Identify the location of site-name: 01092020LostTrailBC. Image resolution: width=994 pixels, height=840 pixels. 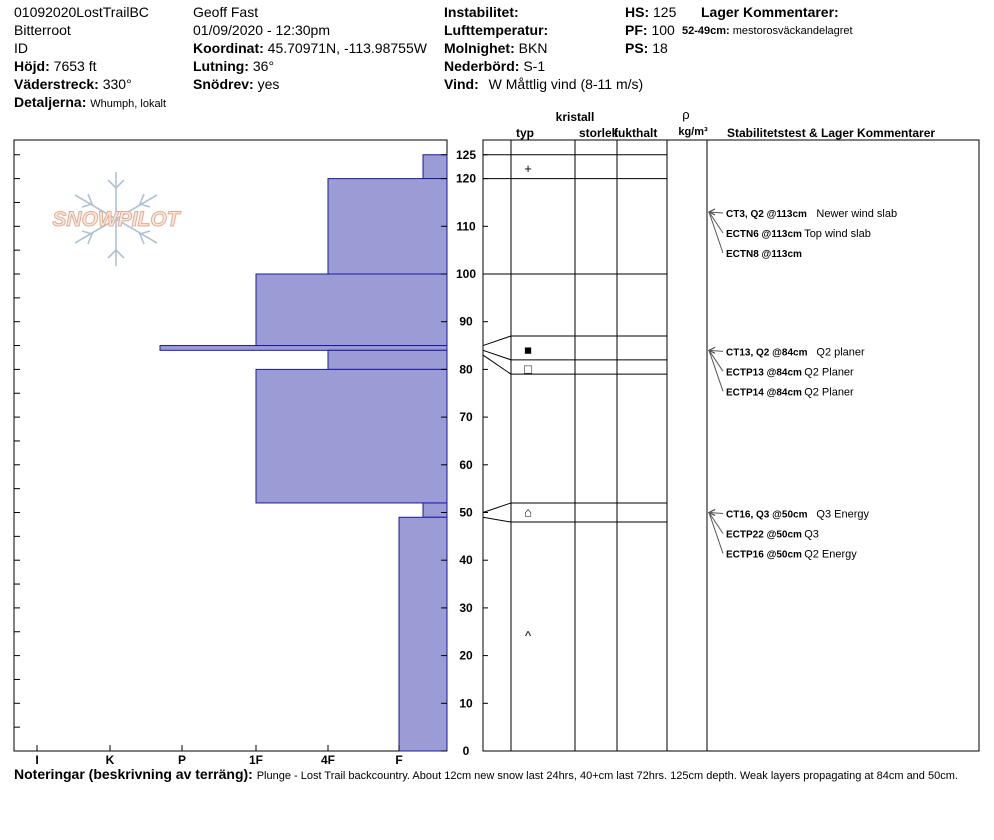
(81, 12).